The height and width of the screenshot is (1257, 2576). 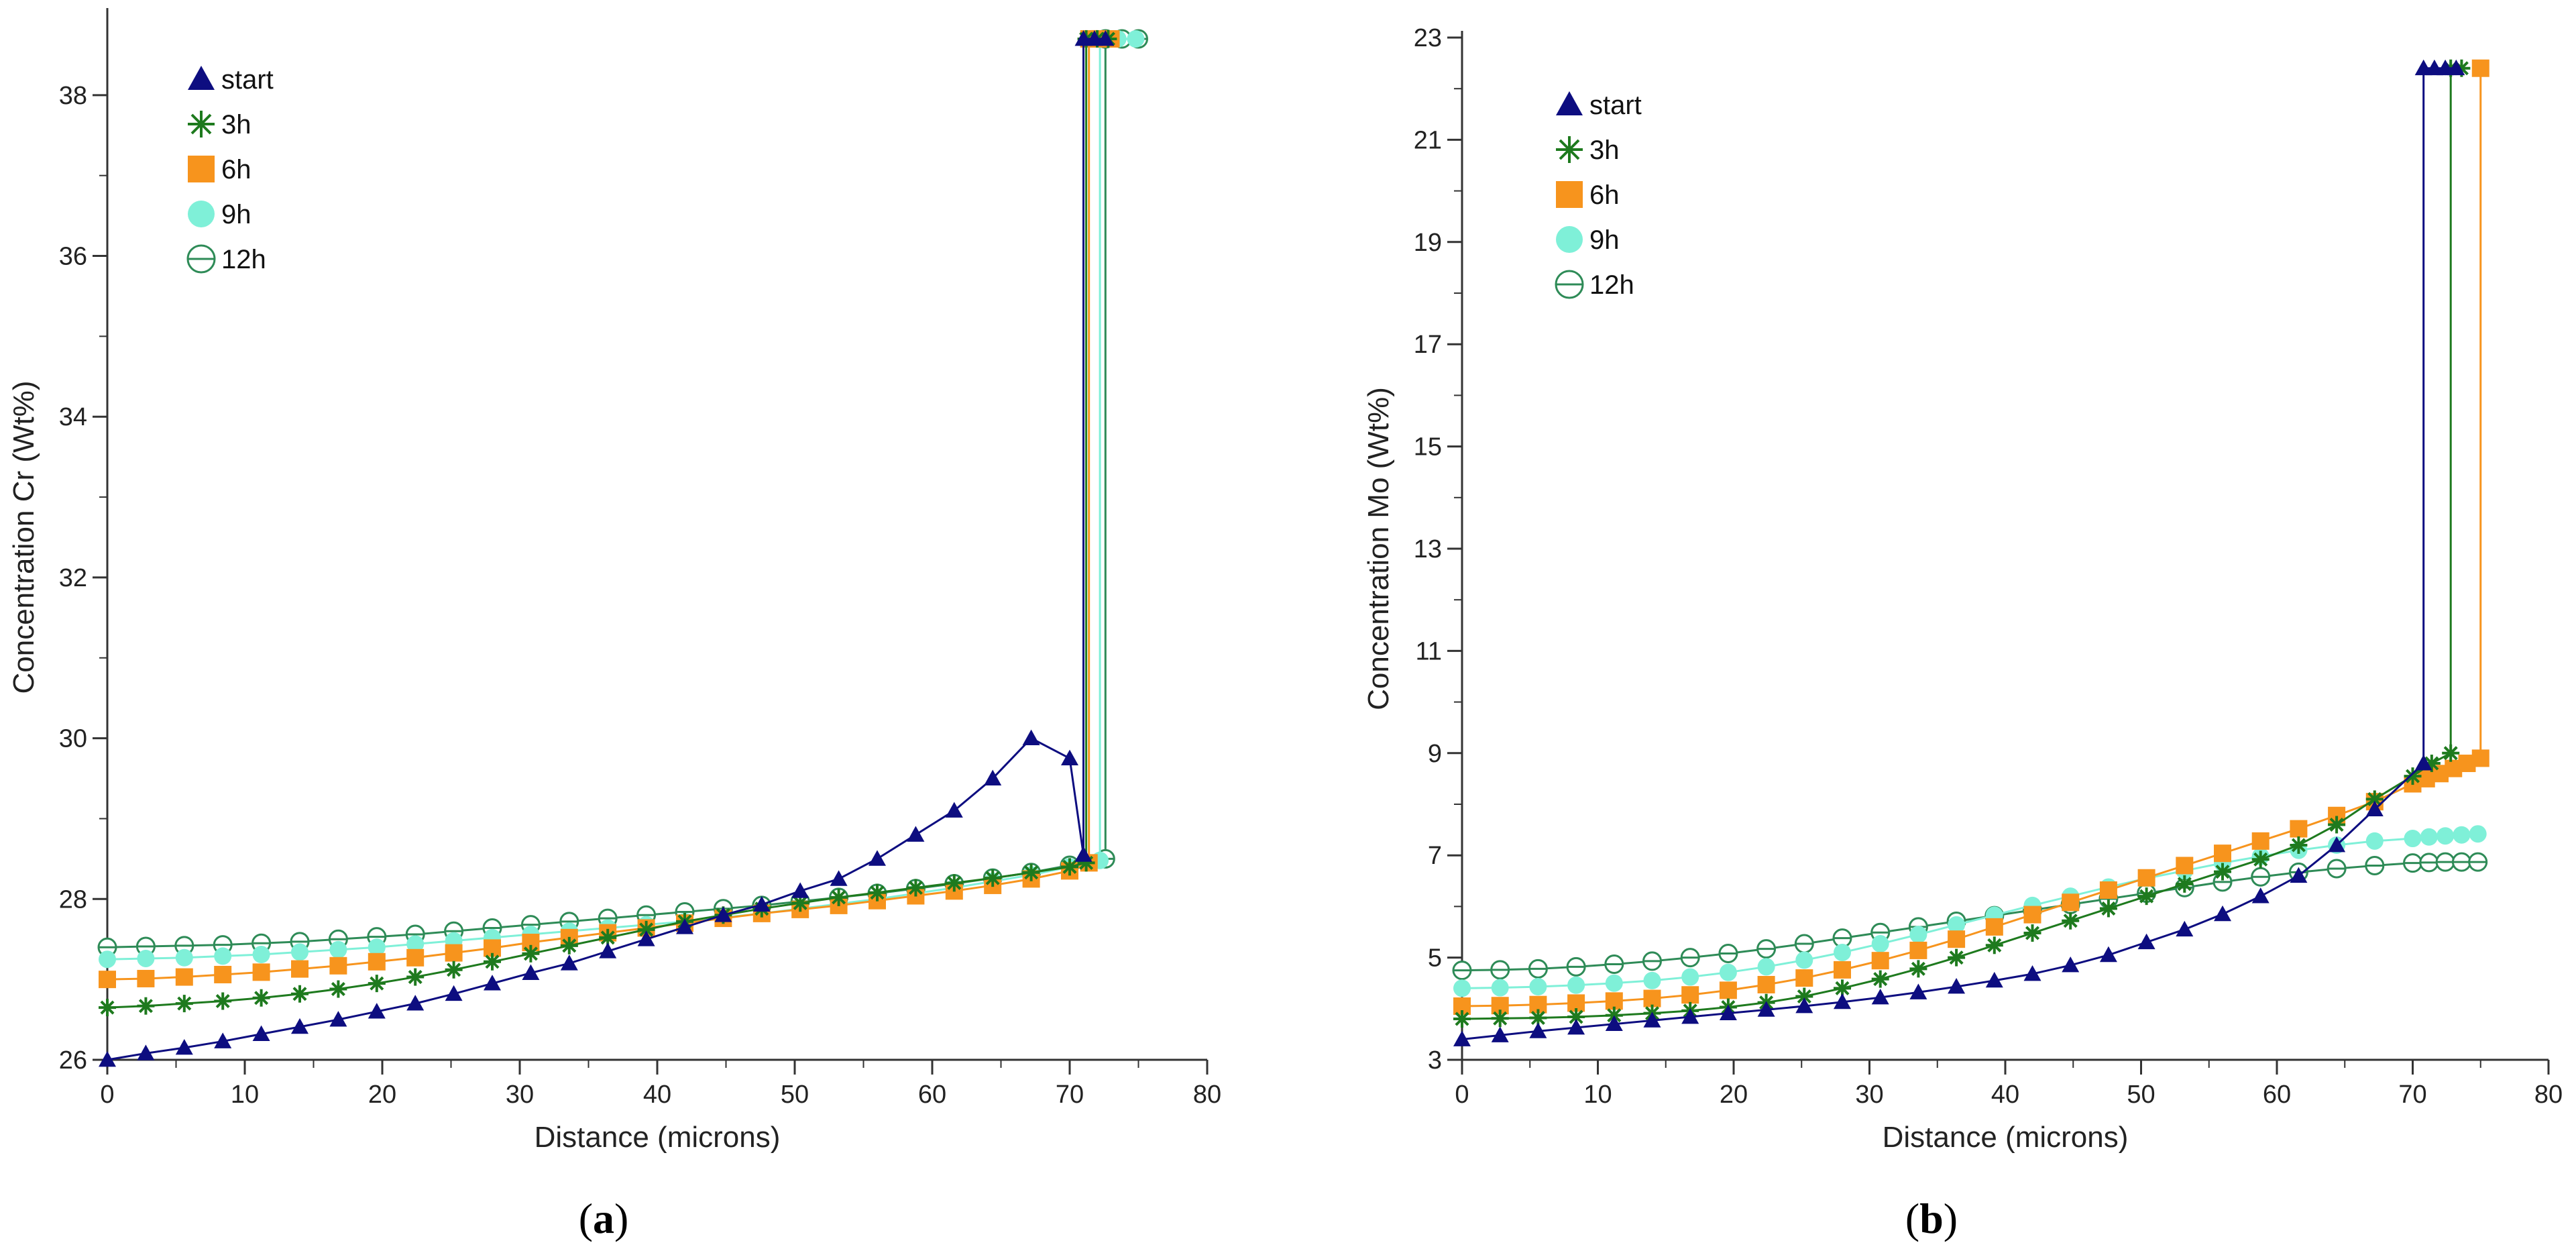 What do you see at coordinates (1428, 243) in the screenshot?
I see `y-tick-label: 19` at bounding box center [1428, 243].